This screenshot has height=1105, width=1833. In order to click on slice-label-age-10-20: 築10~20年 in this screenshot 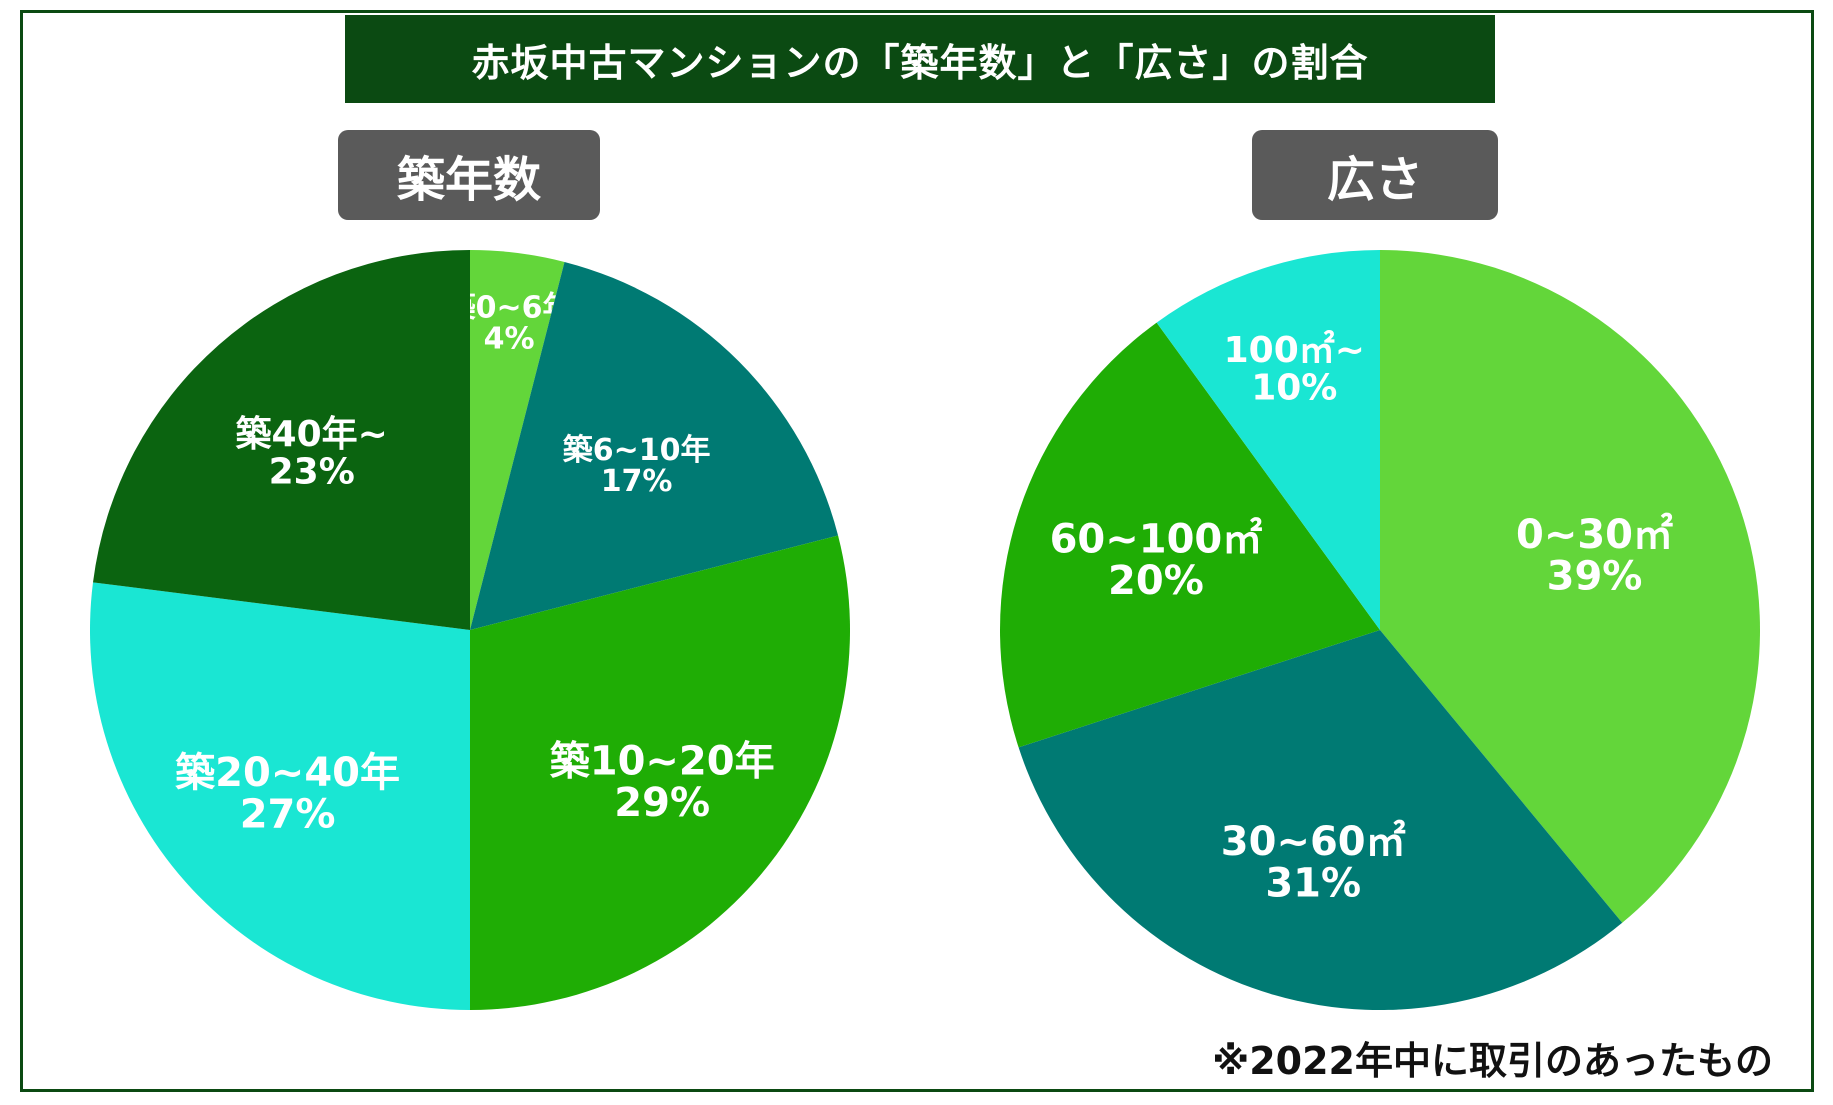, I will do `click(662, 761)`.